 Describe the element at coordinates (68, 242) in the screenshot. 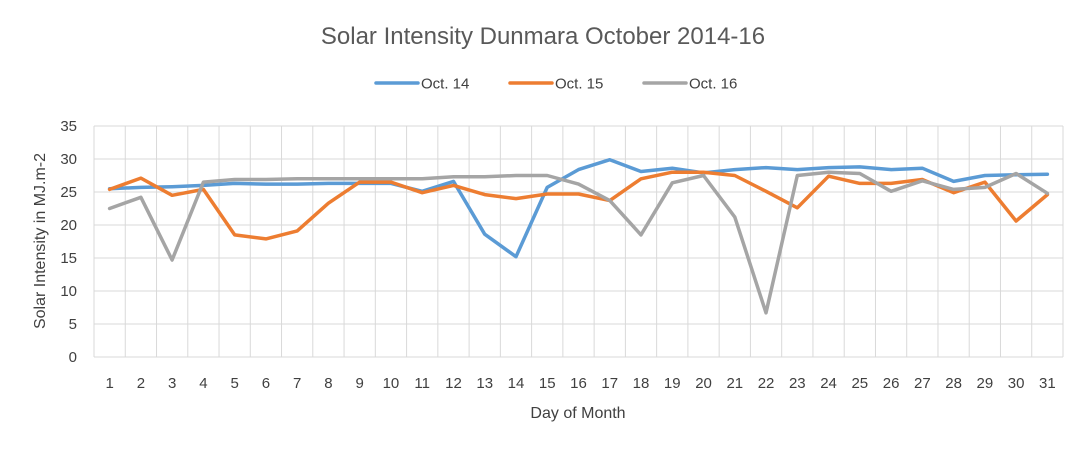

I see `y-axis-ticks: 0 5 10 15 20 25 30 35` at that location.